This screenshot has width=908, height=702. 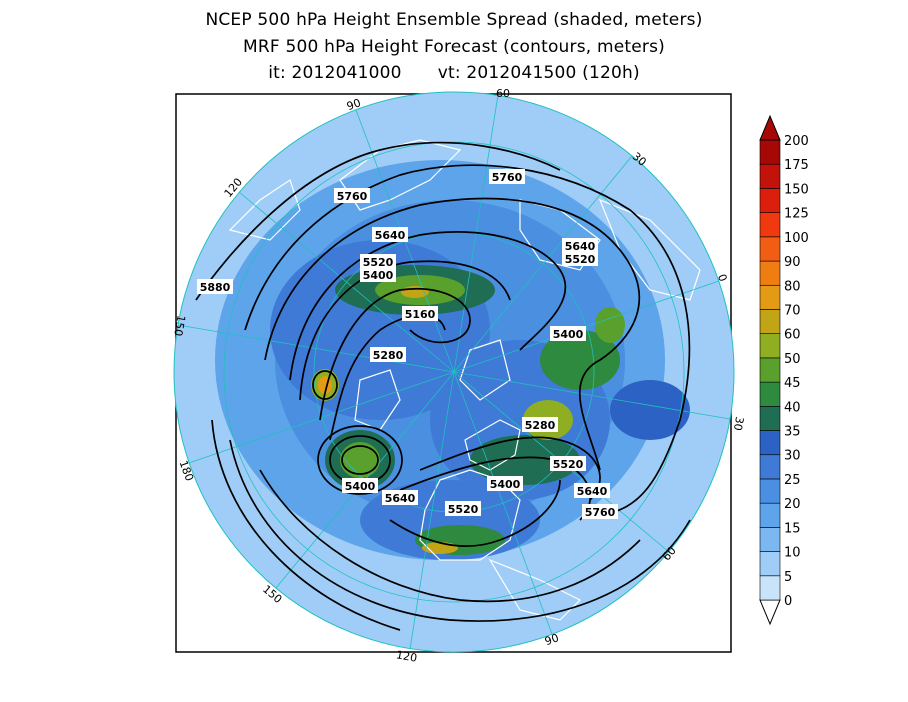 What do you see at coordinates (792, 528) in the screenshot?
I see `colorbar-tick-label: 15` at bounding box center [792, 528].